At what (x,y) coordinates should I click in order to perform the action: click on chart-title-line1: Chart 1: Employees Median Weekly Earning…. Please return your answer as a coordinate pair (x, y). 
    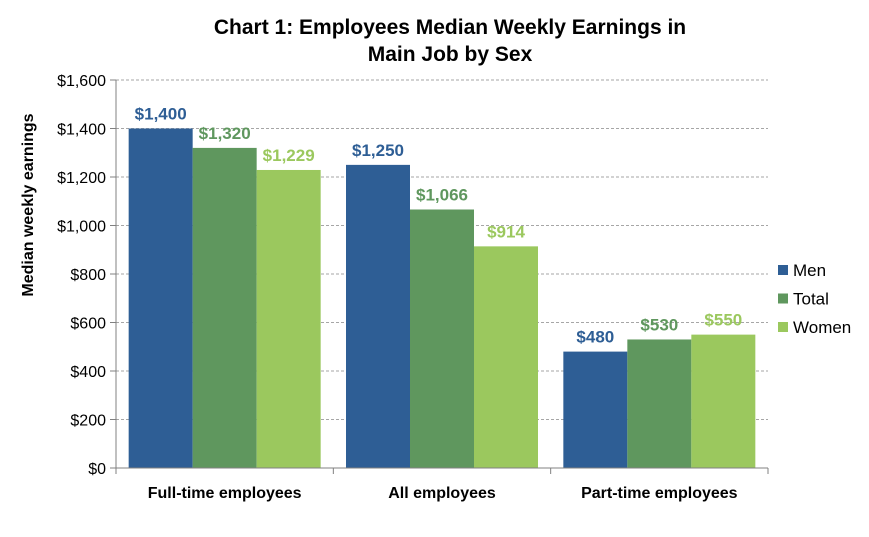
    Looking at the image, I should click on (450, 27).